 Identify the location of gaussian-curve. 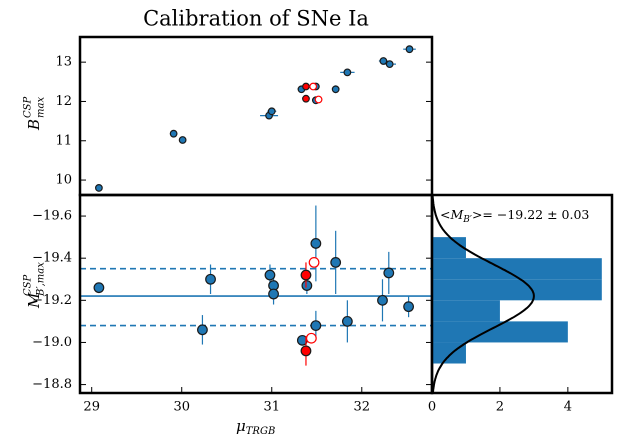
(483, 294).